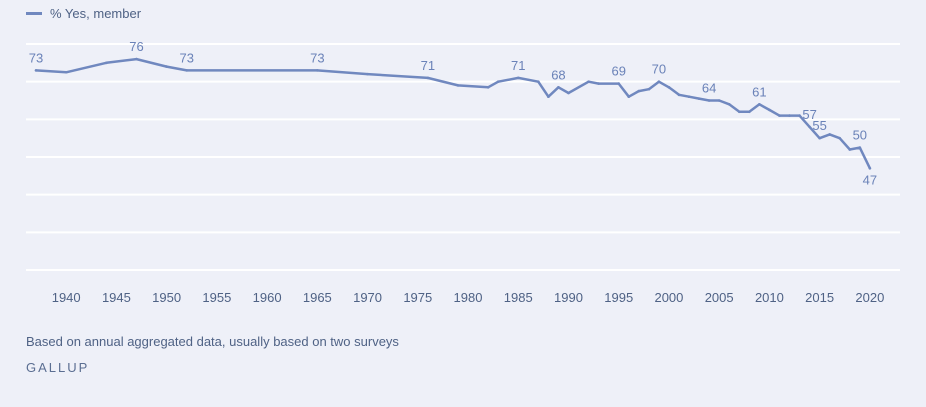 This screenshot has height=407, width=926. Describe the element at coordinates (689, 97) in the screenshot. I see `data-point-2002` at that location.